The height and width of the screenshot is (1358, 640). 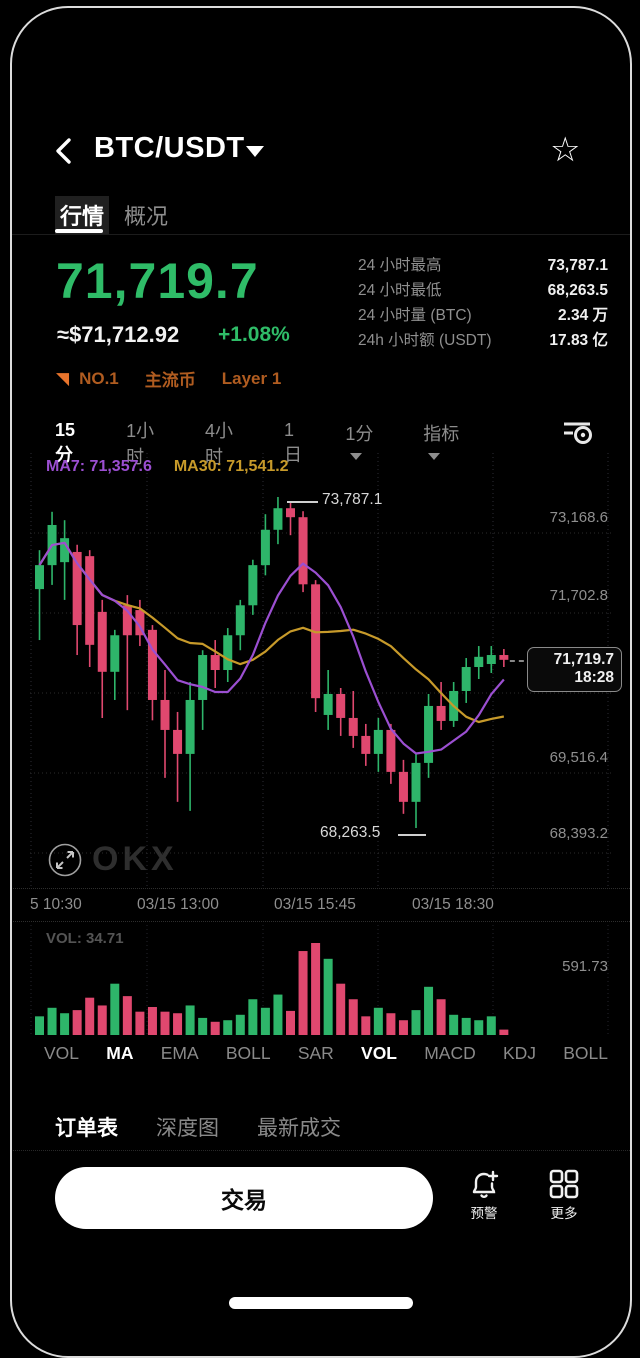 What do you see at coordinates (483, 315) in the screenshot?
I see `stat-volume-btc: 24 小时量 (BTC) 2.34 万` at bounding box center [483, 315].